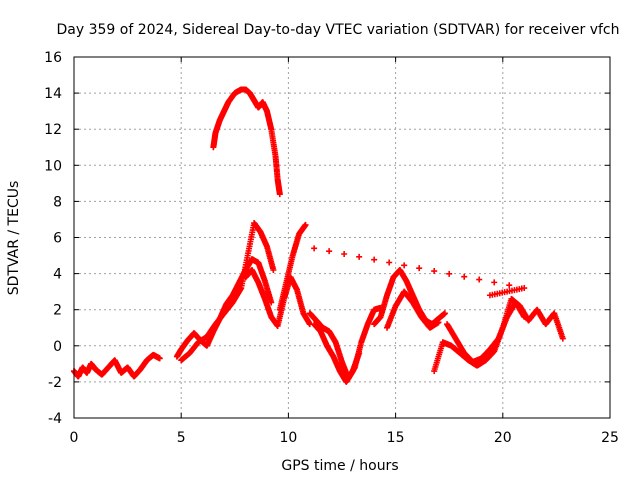 Image resolution: width=640 pixels, height=480 pixels. What do you see at coordinates (74, 438) in the screenshot?
I see `x-tick-label: 0` at bounding box center [74, 438].